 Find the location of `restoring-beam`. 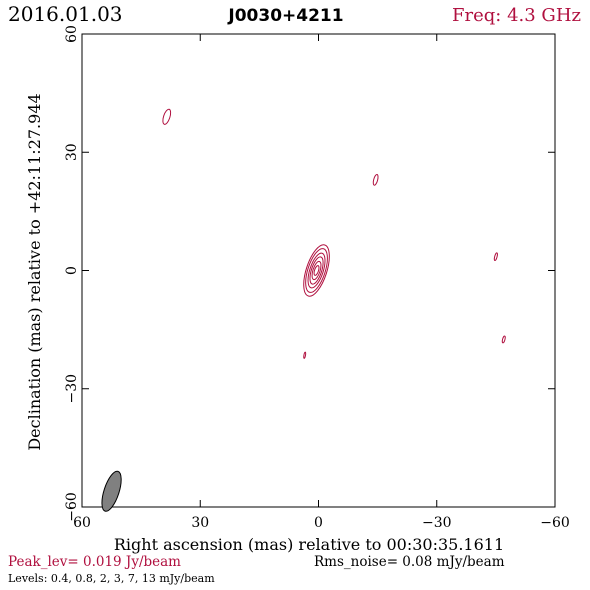

restoring-beam is located at coordinates (111, 491).